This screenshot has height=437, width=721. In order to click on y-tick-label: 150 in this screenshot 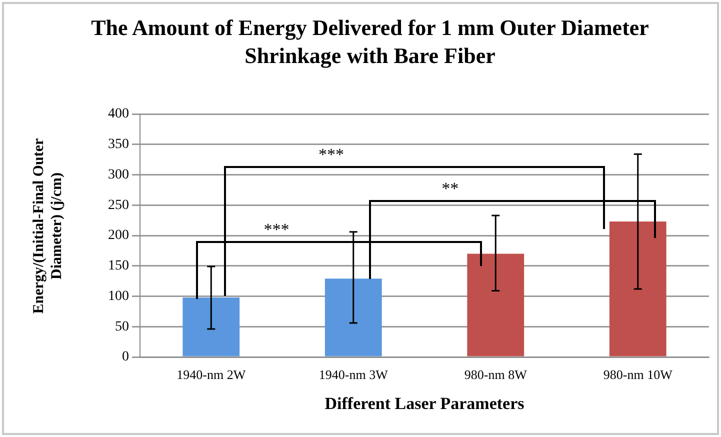, I will do `click(118, 266)`.